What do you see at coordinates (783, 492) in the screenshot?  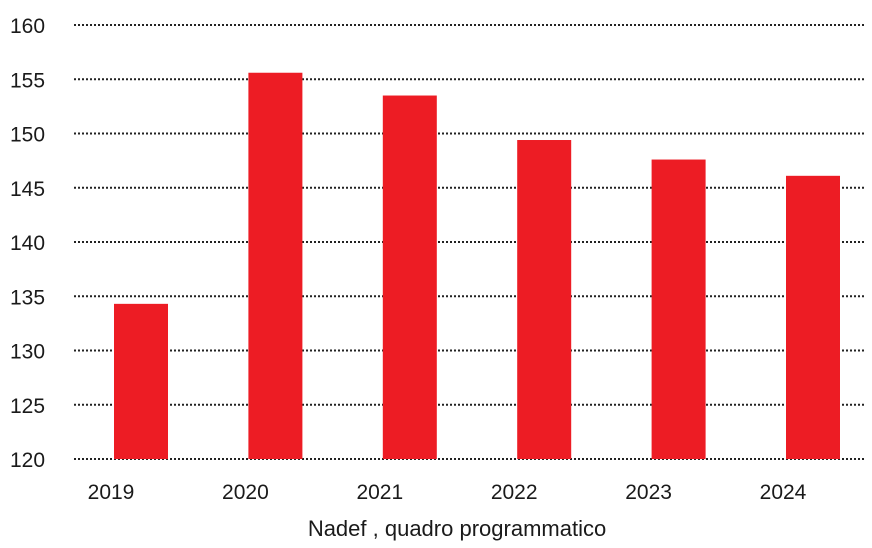 I see `x-tick-label: 2024` at bounding box center [783, 492].